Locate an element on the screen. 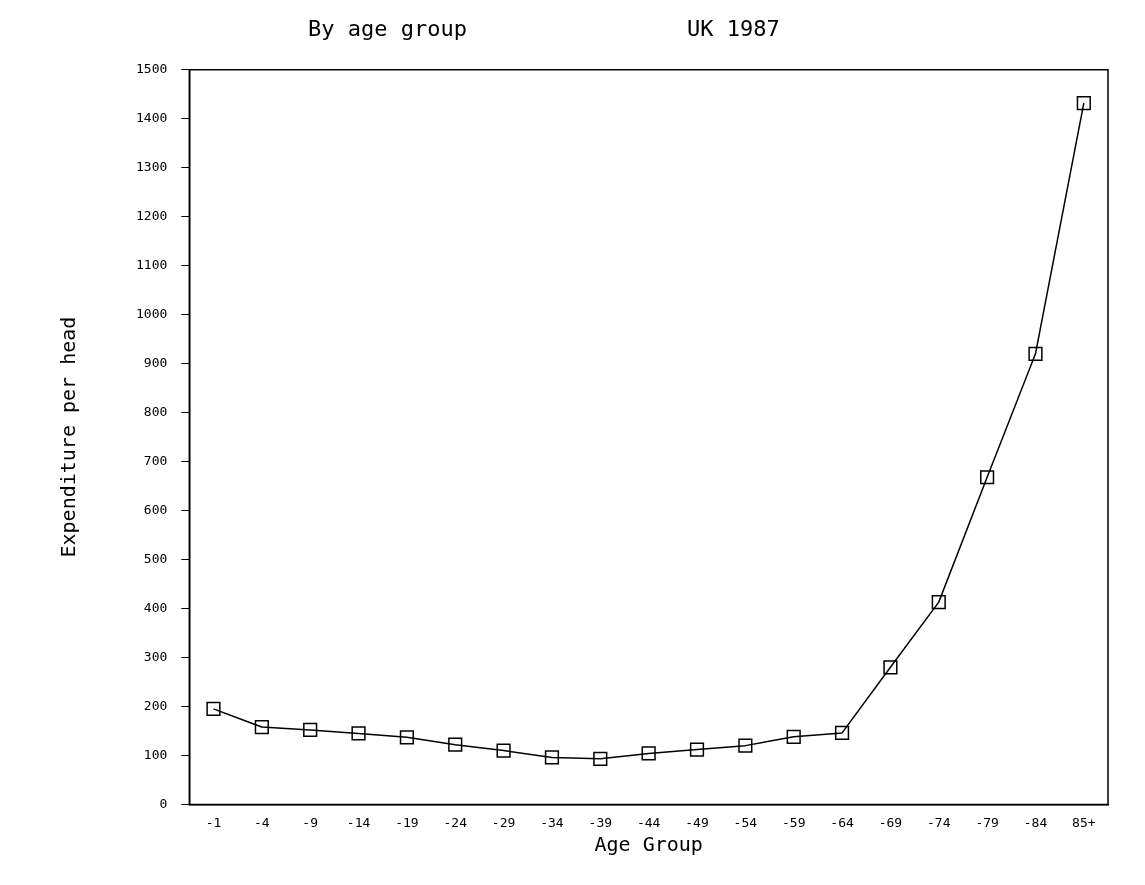  x-tick-label: -64 is located at coordinates (842, 822).